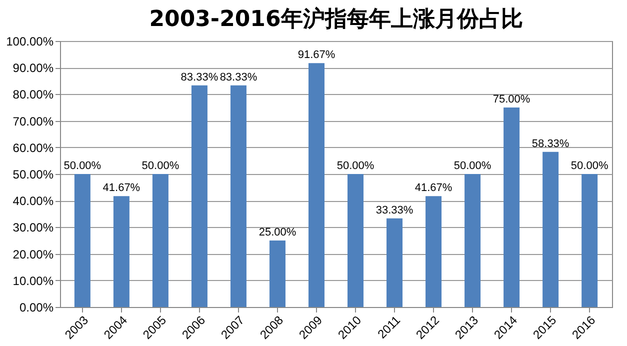  Describe the element at coordinates (33, 254) in the screenshot. I see `y-tick-label: 20.00%` at that location.